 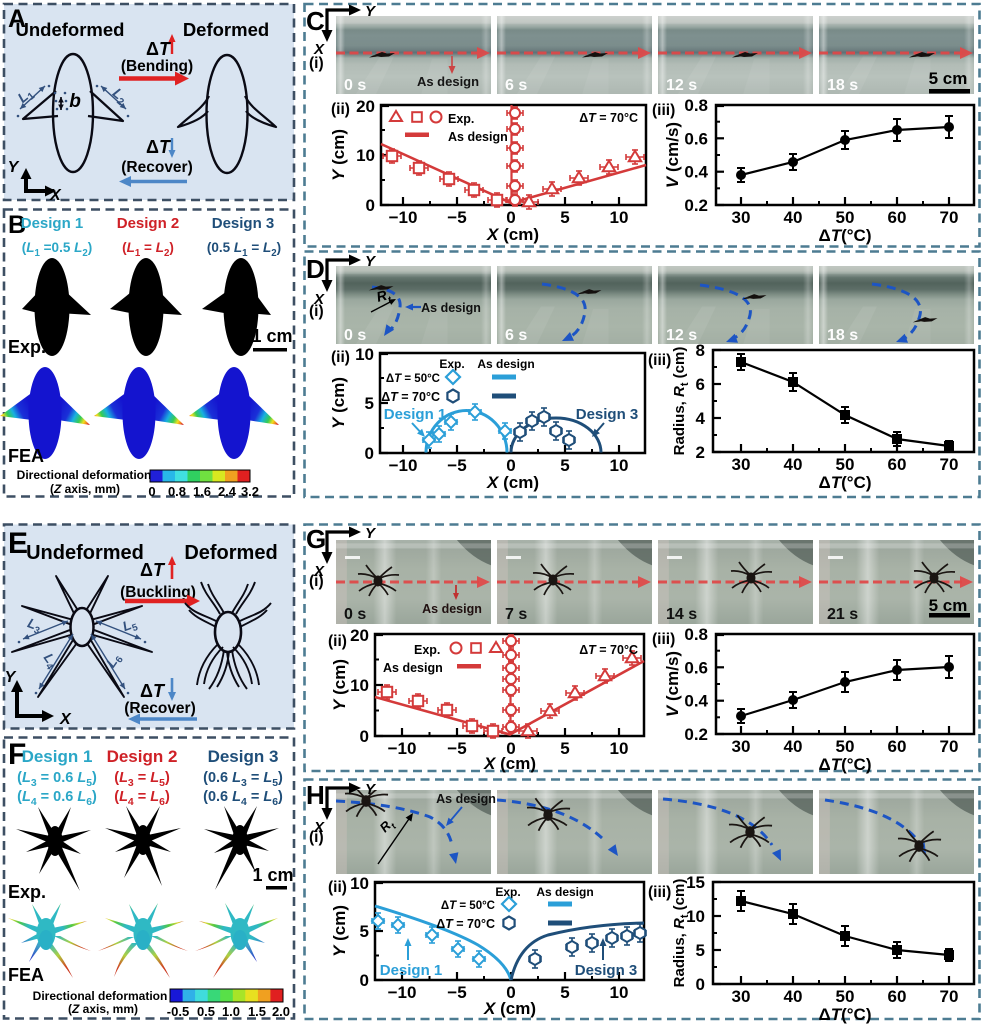 What do you see at coordinates (793, 464) in the screenshot?
I see `svg-text: 40` at bounding box center [793, 464].